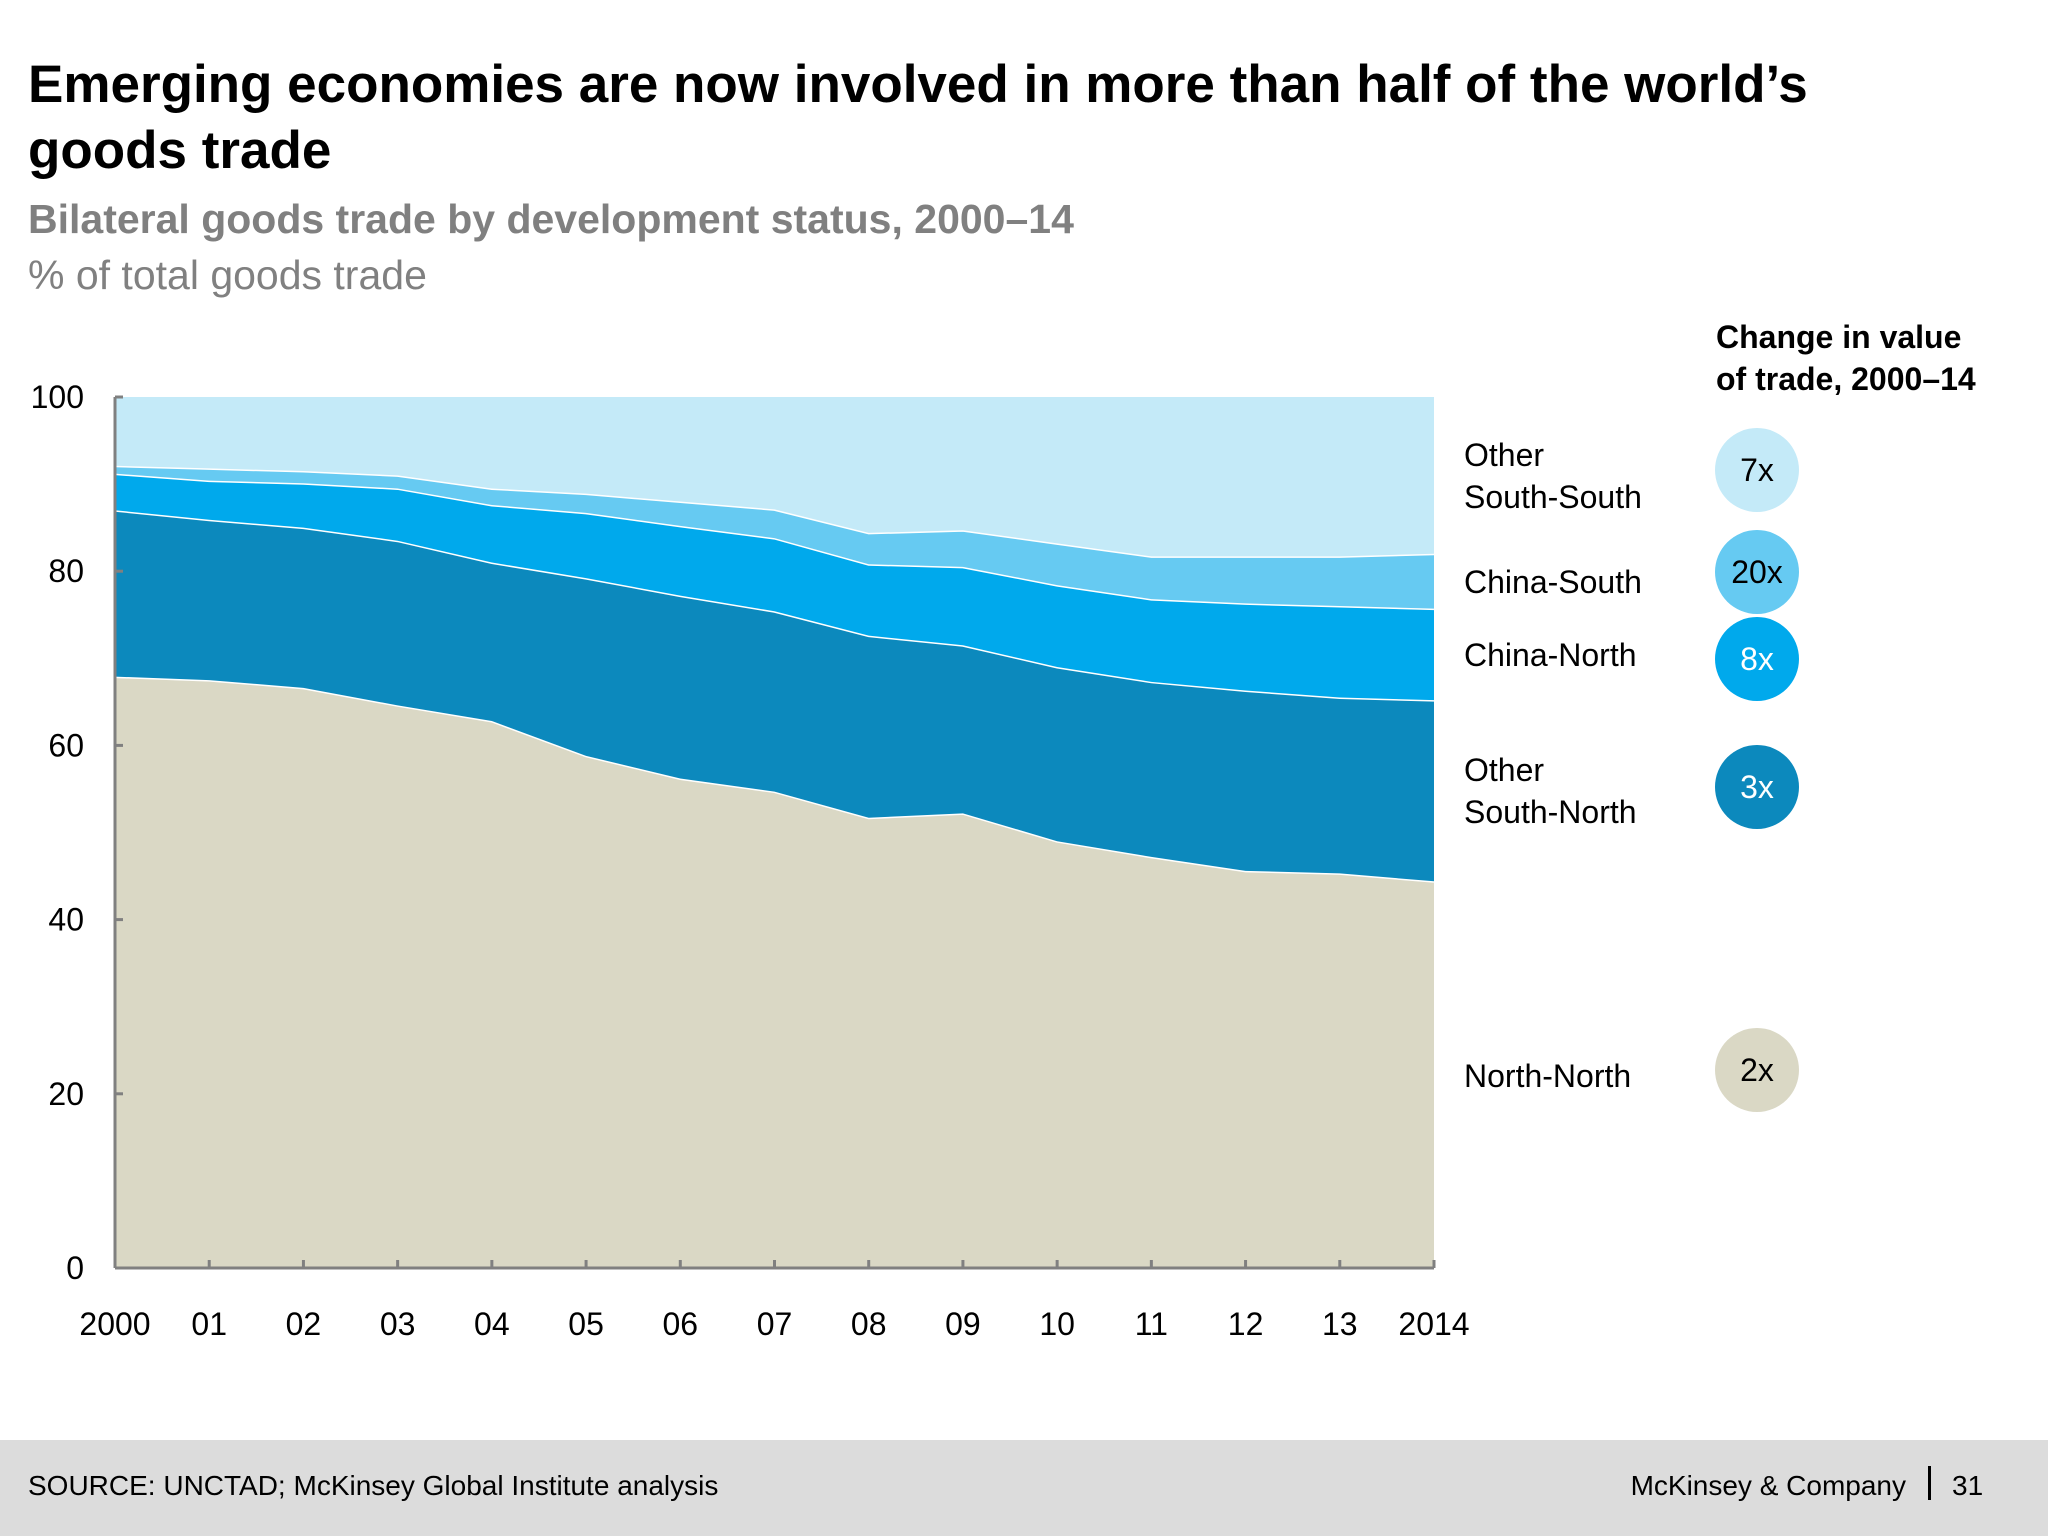 This screenshot has height=1536, width=2048. Describe the element at coordinates (1553, 497) in the screenshot. I see `legend-label-line: South-South` at that location.